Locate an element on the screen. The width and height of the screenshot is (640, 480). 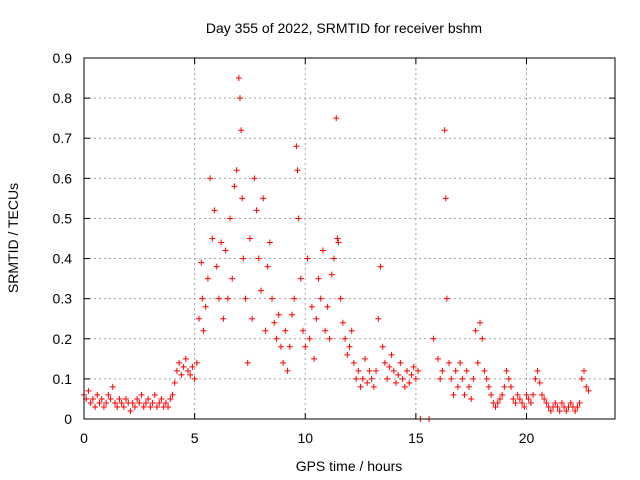
y-tick-label: 0.9 is located at coordinates (63, 58).